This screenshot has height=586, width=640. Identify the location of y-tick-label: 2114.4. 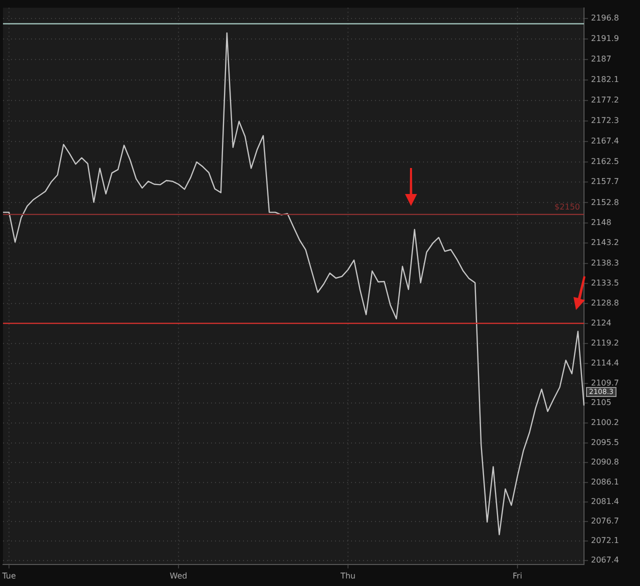
(605, 363).